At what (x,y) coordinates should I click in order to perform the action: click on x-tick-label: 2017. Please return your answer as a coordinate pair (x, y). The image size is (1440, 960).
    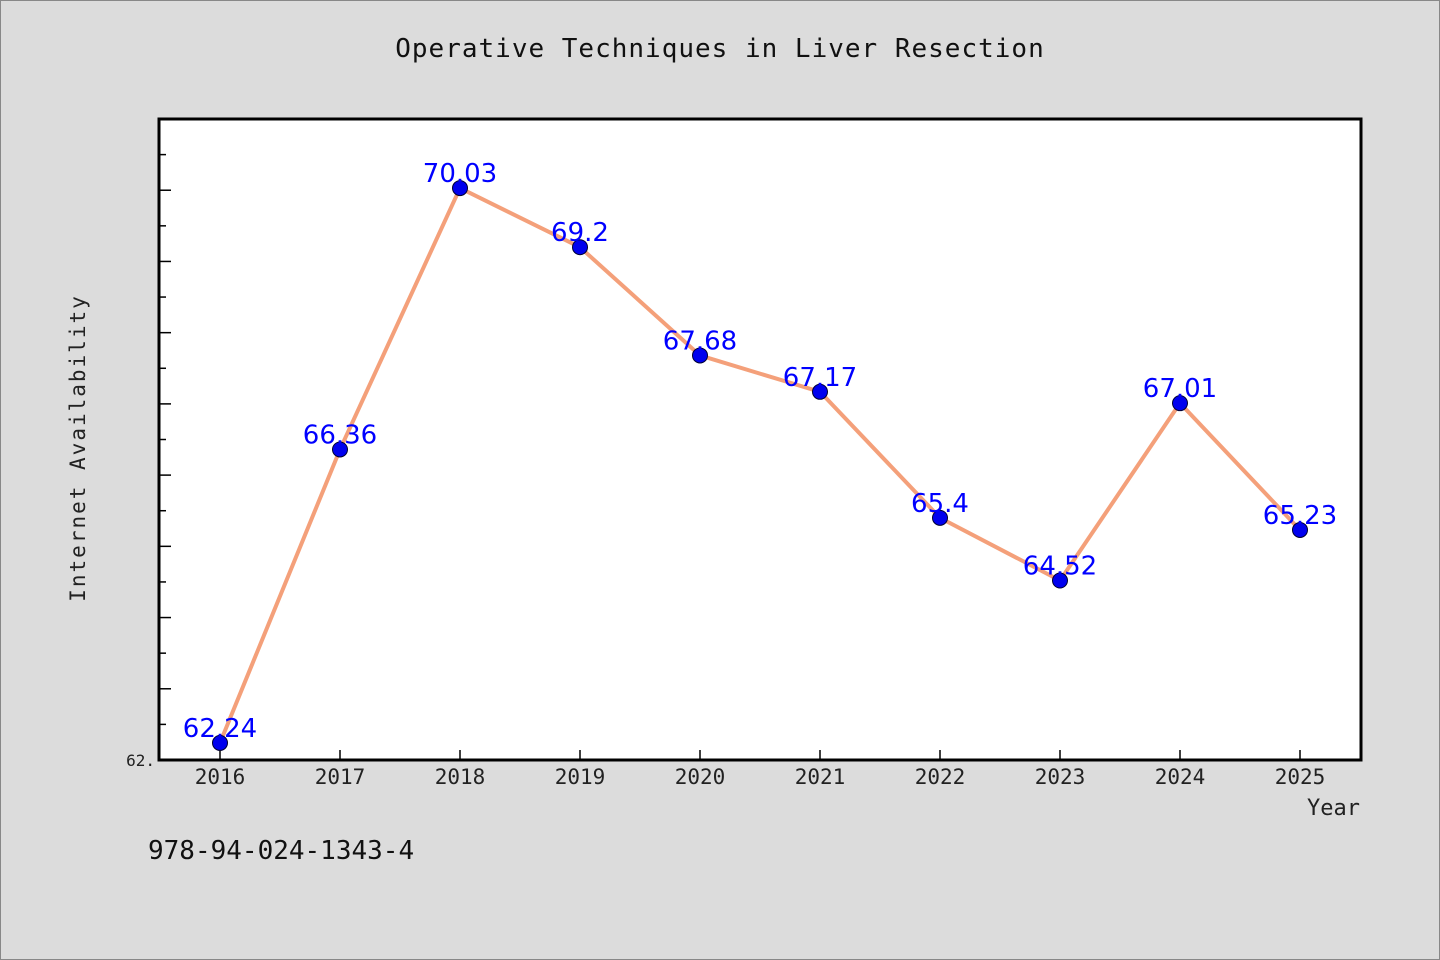
    Looking at the image, I should click on (340, 777).